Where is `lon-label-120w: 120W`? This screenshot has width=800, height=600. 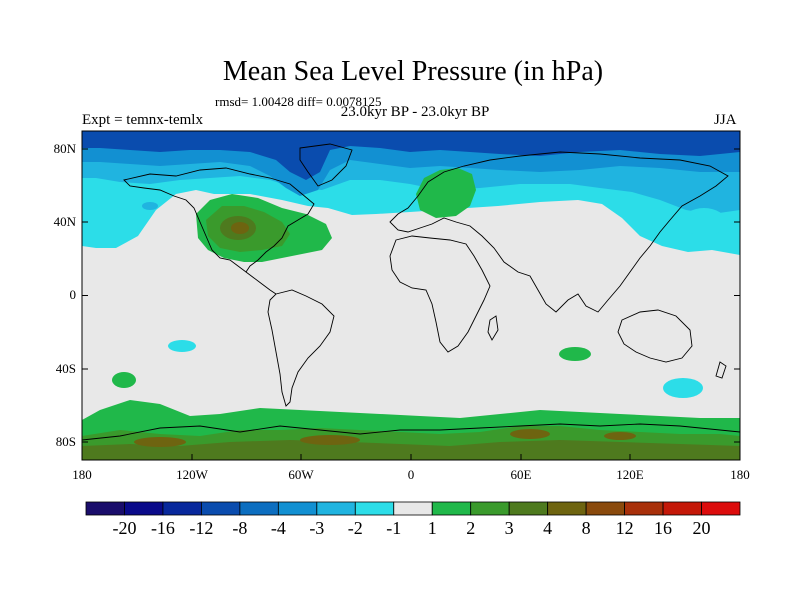
lon-label-120w: 120W is located at coordinates (192, 474).